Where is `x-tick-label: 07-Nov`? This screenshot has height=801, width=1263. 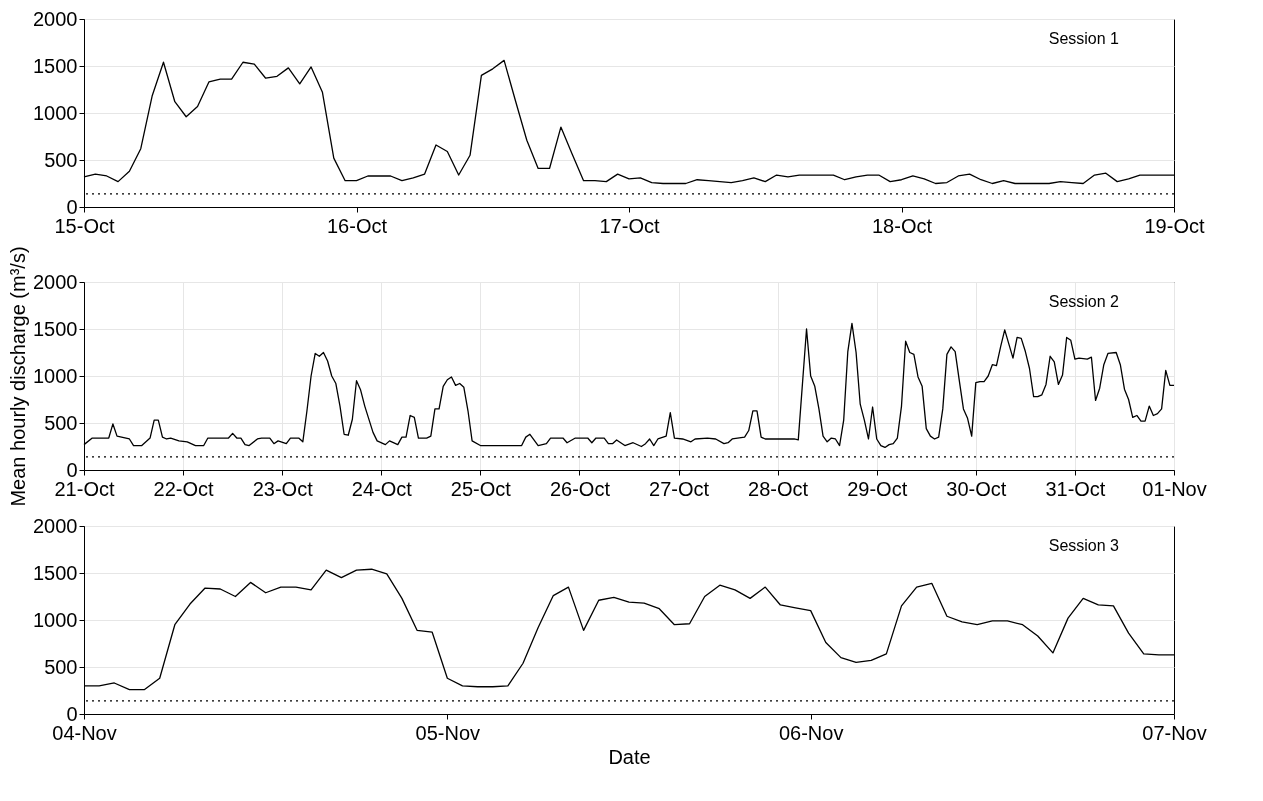 x-tick-label: 07-Nov is located at coordinates (1174, 732).